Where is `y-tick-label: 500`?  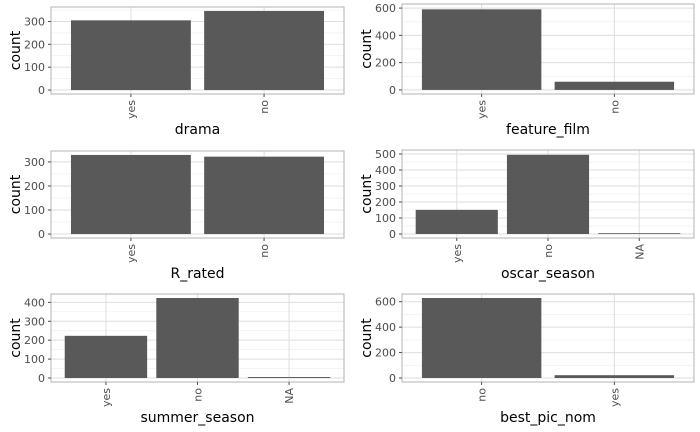 y-tick-label: 500 is located at coordinates (385, 154).